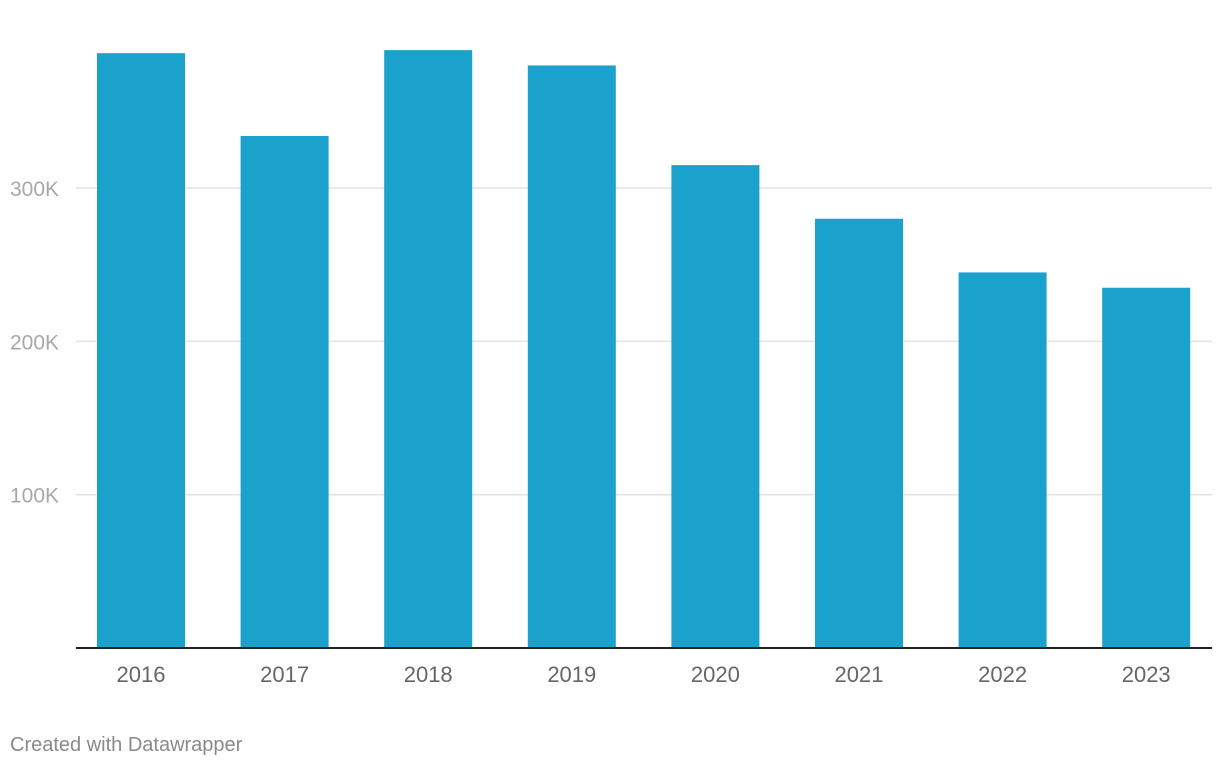 The height and width of the screenshot is (770, 1220). What do you see at coordinates (284, 674) in the screenshot?
I see `x-tick-label: 2017` at bounding box center [284, 674].